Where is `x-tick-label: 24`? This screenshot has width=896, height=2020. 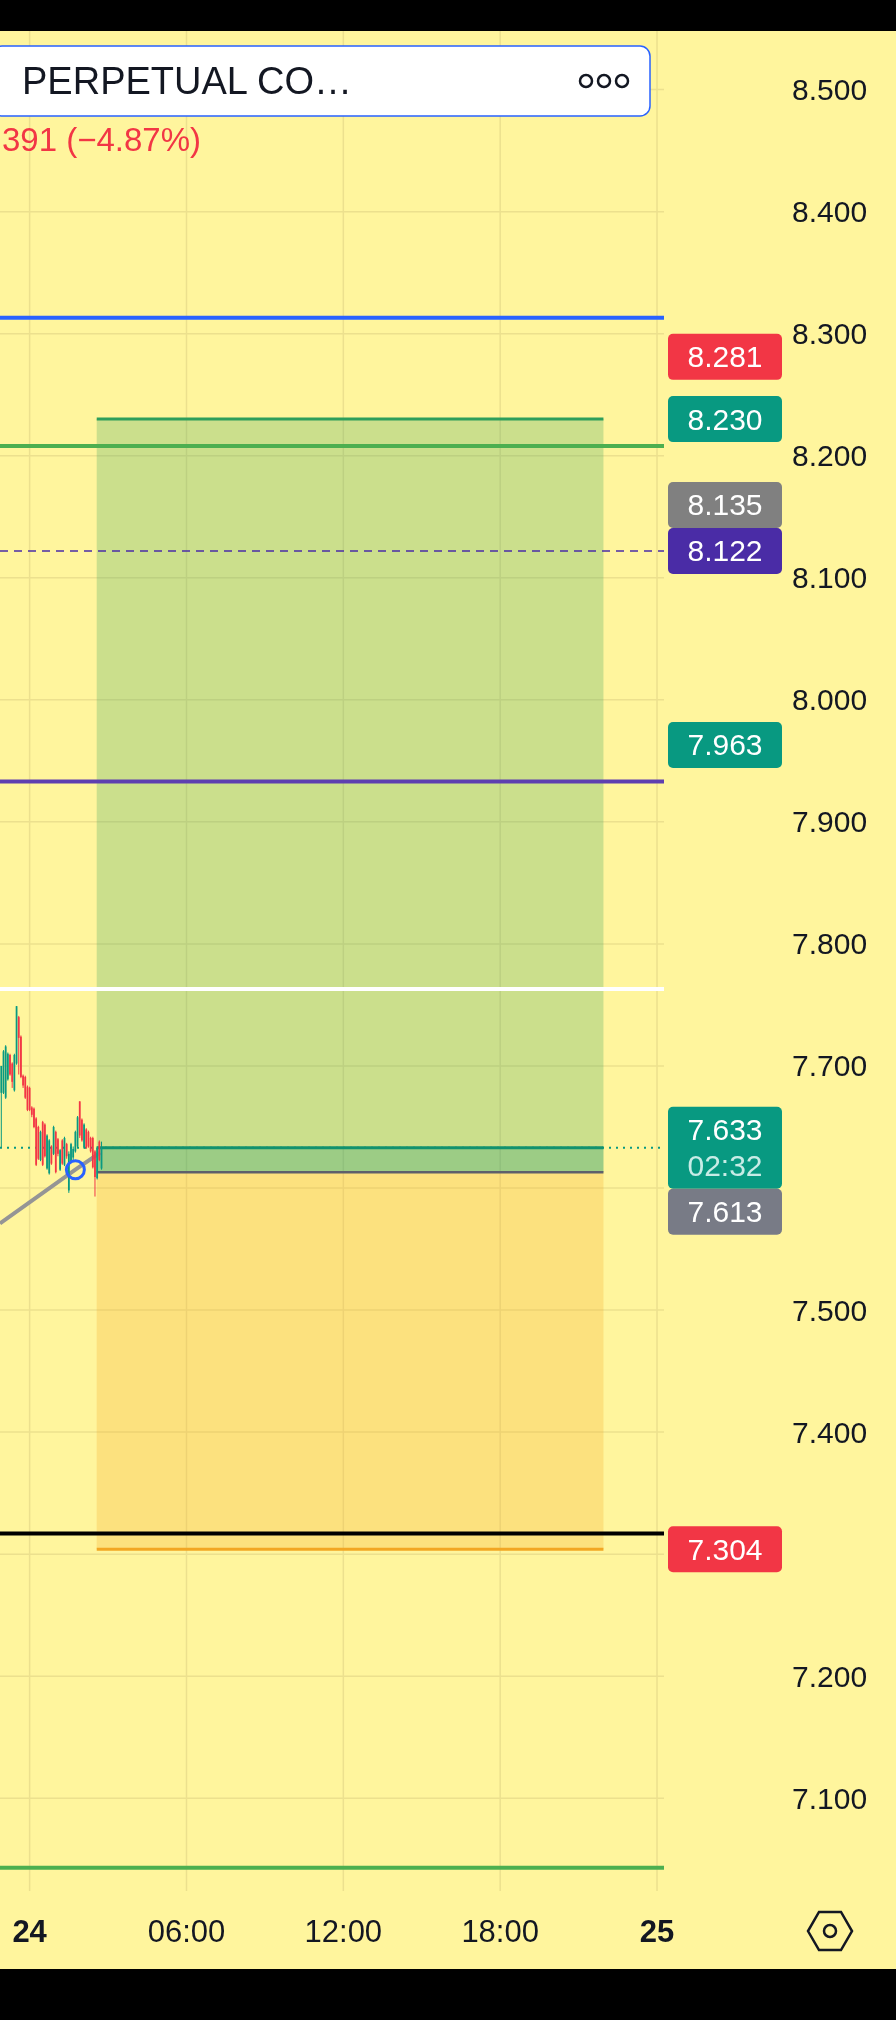 x-tick-label: 24 is located at coordinates (30, 1931).